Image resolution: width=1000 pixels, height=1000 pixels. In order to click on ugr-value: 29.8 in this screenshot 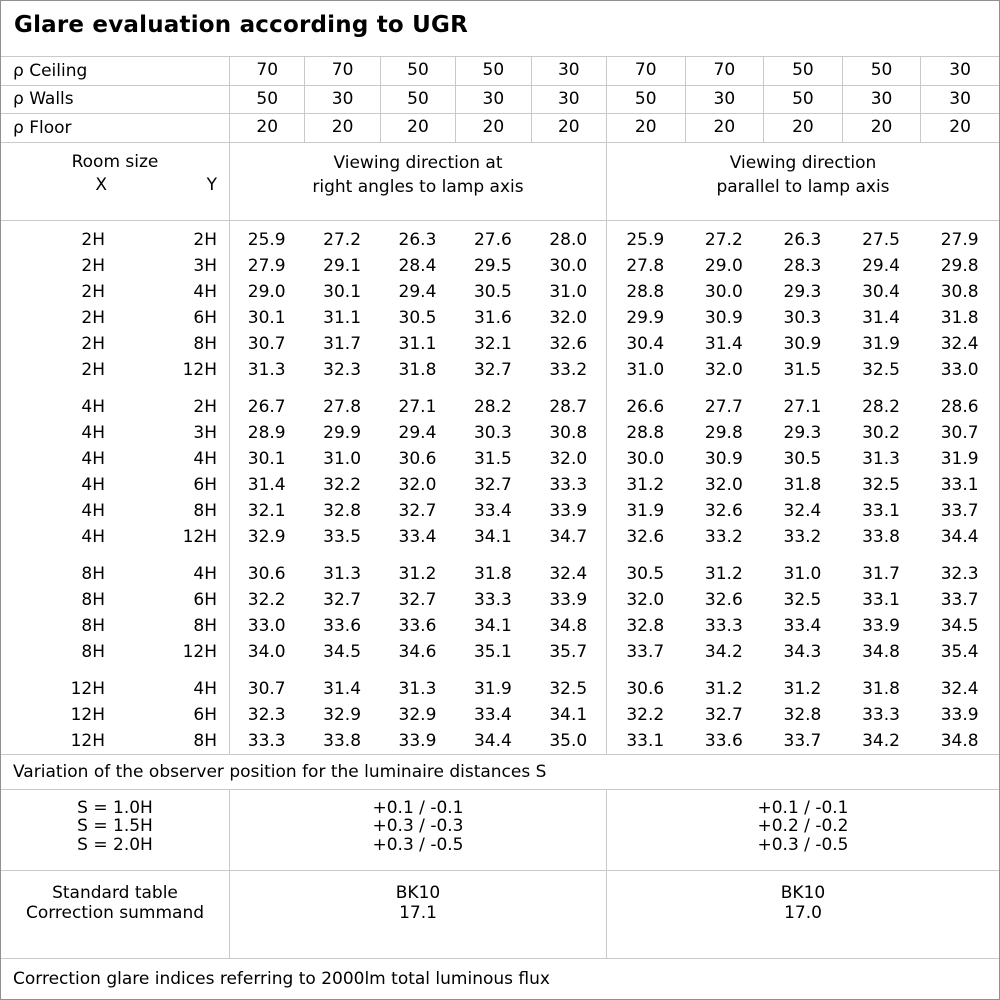, I will do `click(723, 432)`.